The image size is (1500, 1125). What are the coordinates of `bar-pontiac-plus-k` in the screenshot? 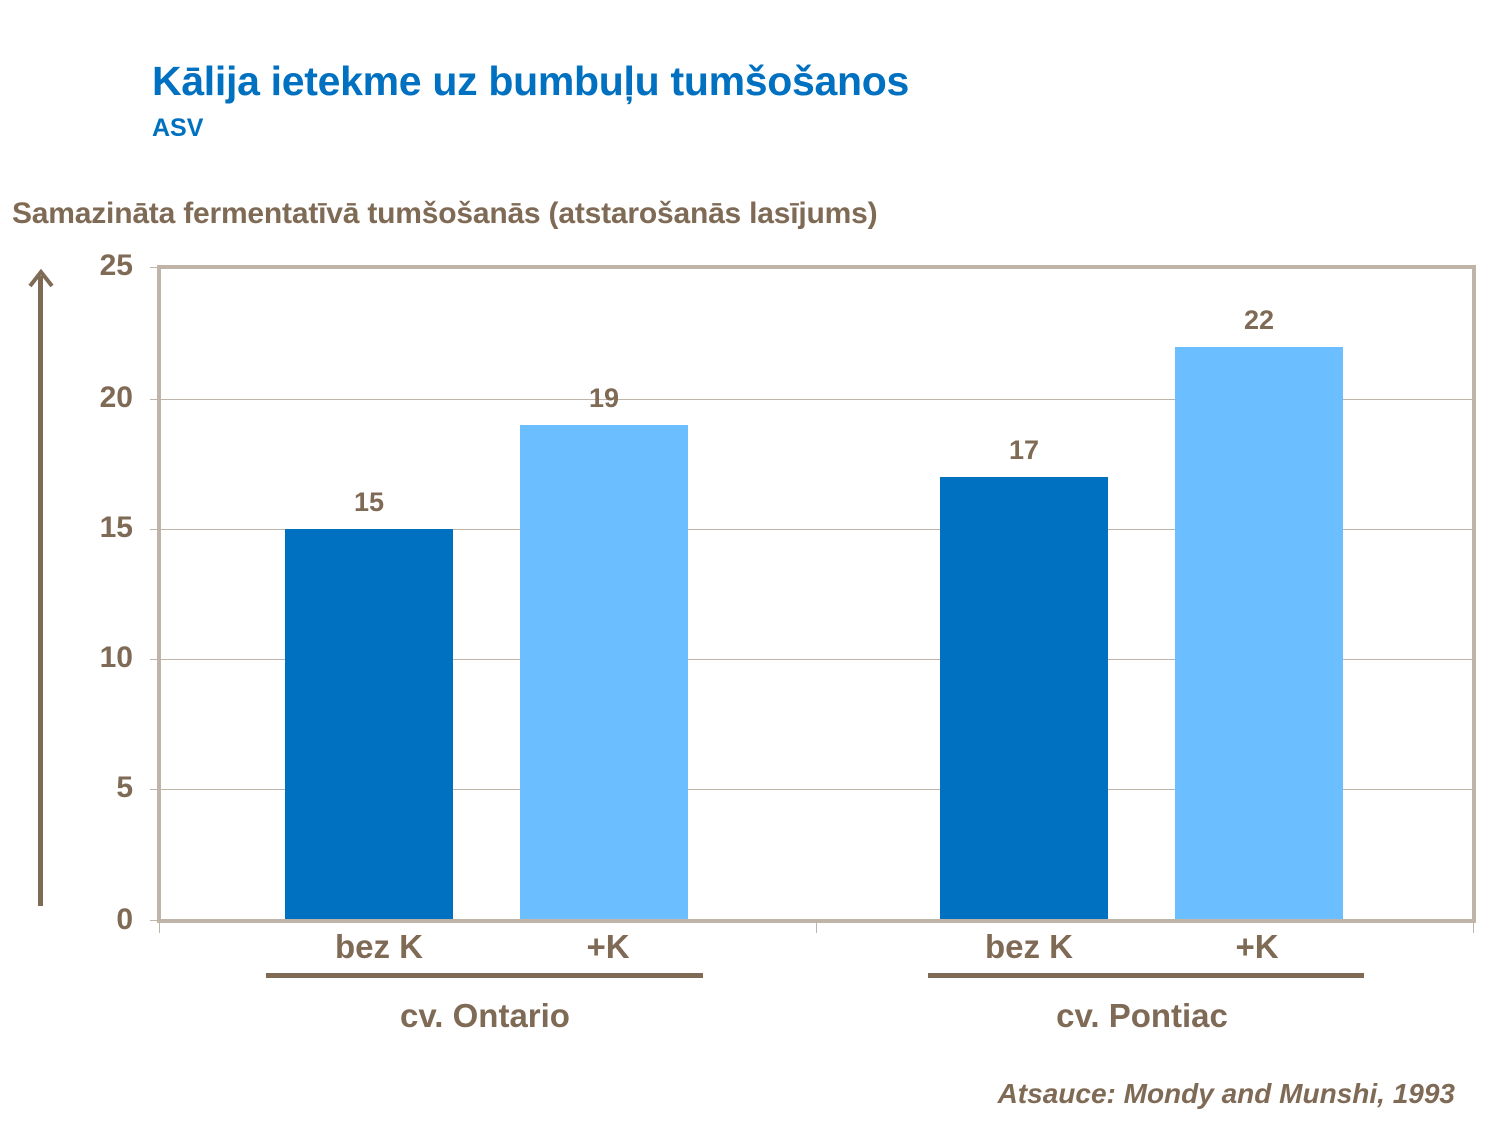 It's located at (1259, 633).